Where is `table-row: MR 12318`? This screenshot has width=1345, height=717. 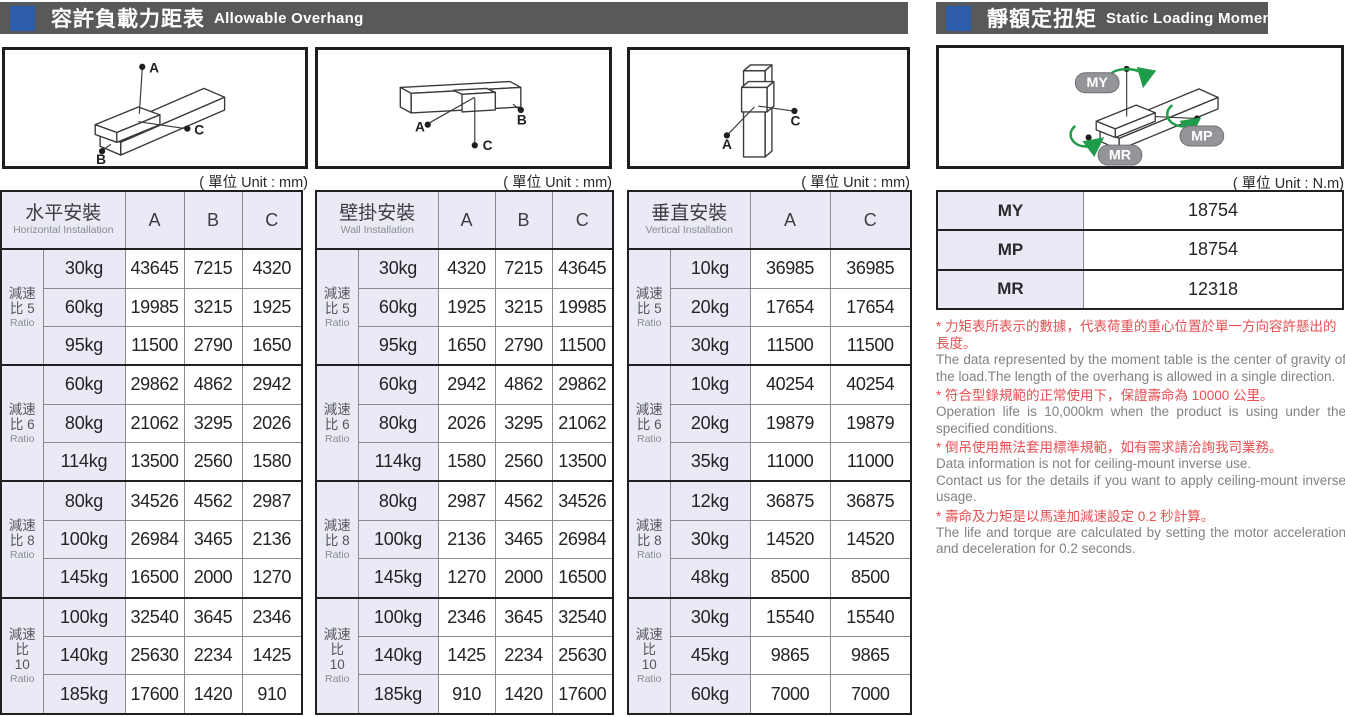
table-row: MR 12318 is located at coordinates (1140, 289).